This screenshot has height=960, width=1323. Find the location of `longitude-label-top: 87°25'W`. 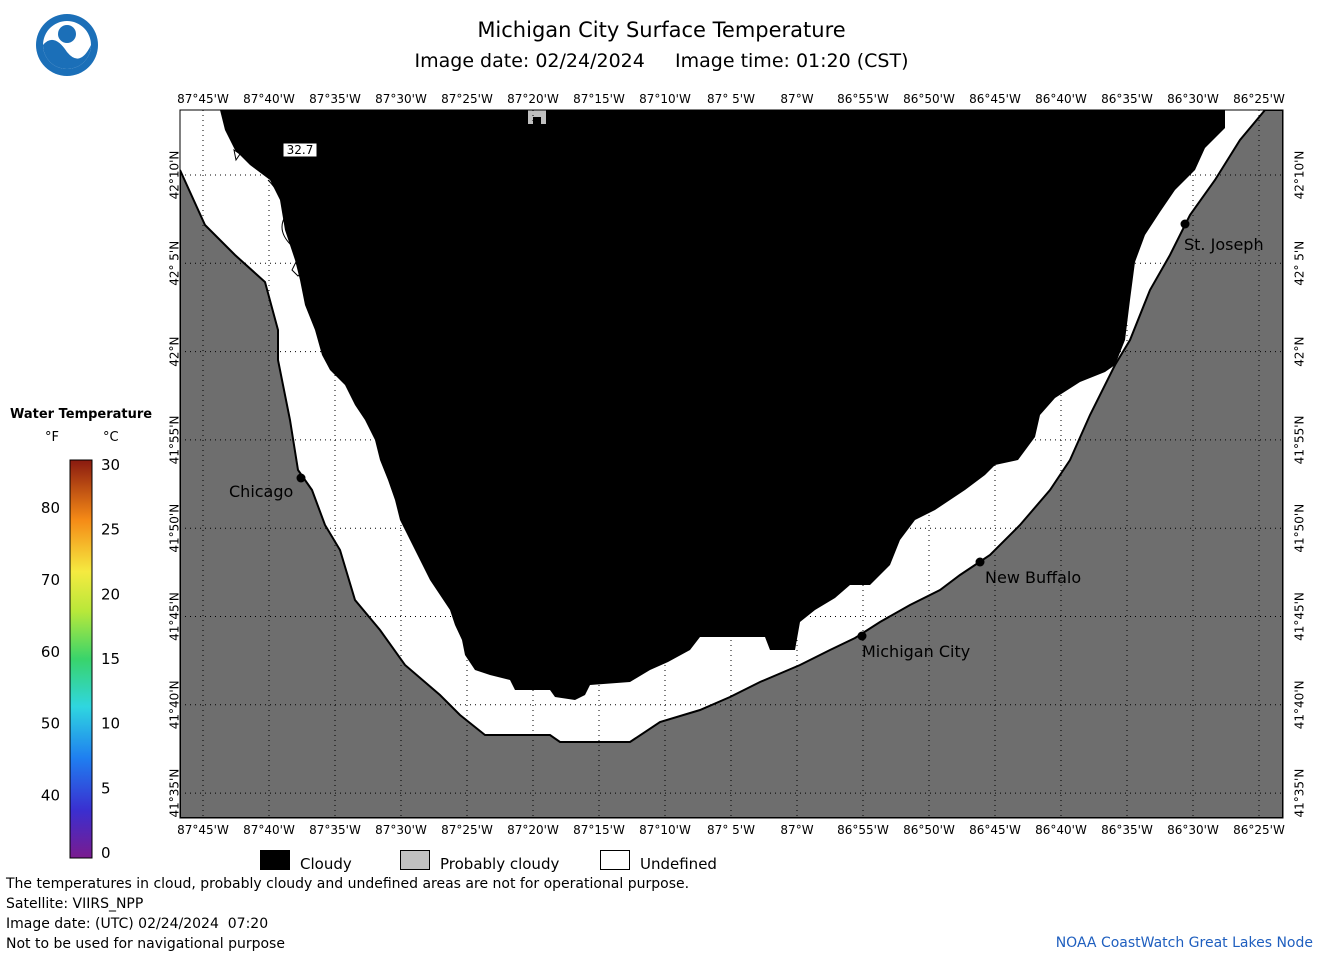

longitude-label-top: 87°25'W is located at coordinates (467, 99).